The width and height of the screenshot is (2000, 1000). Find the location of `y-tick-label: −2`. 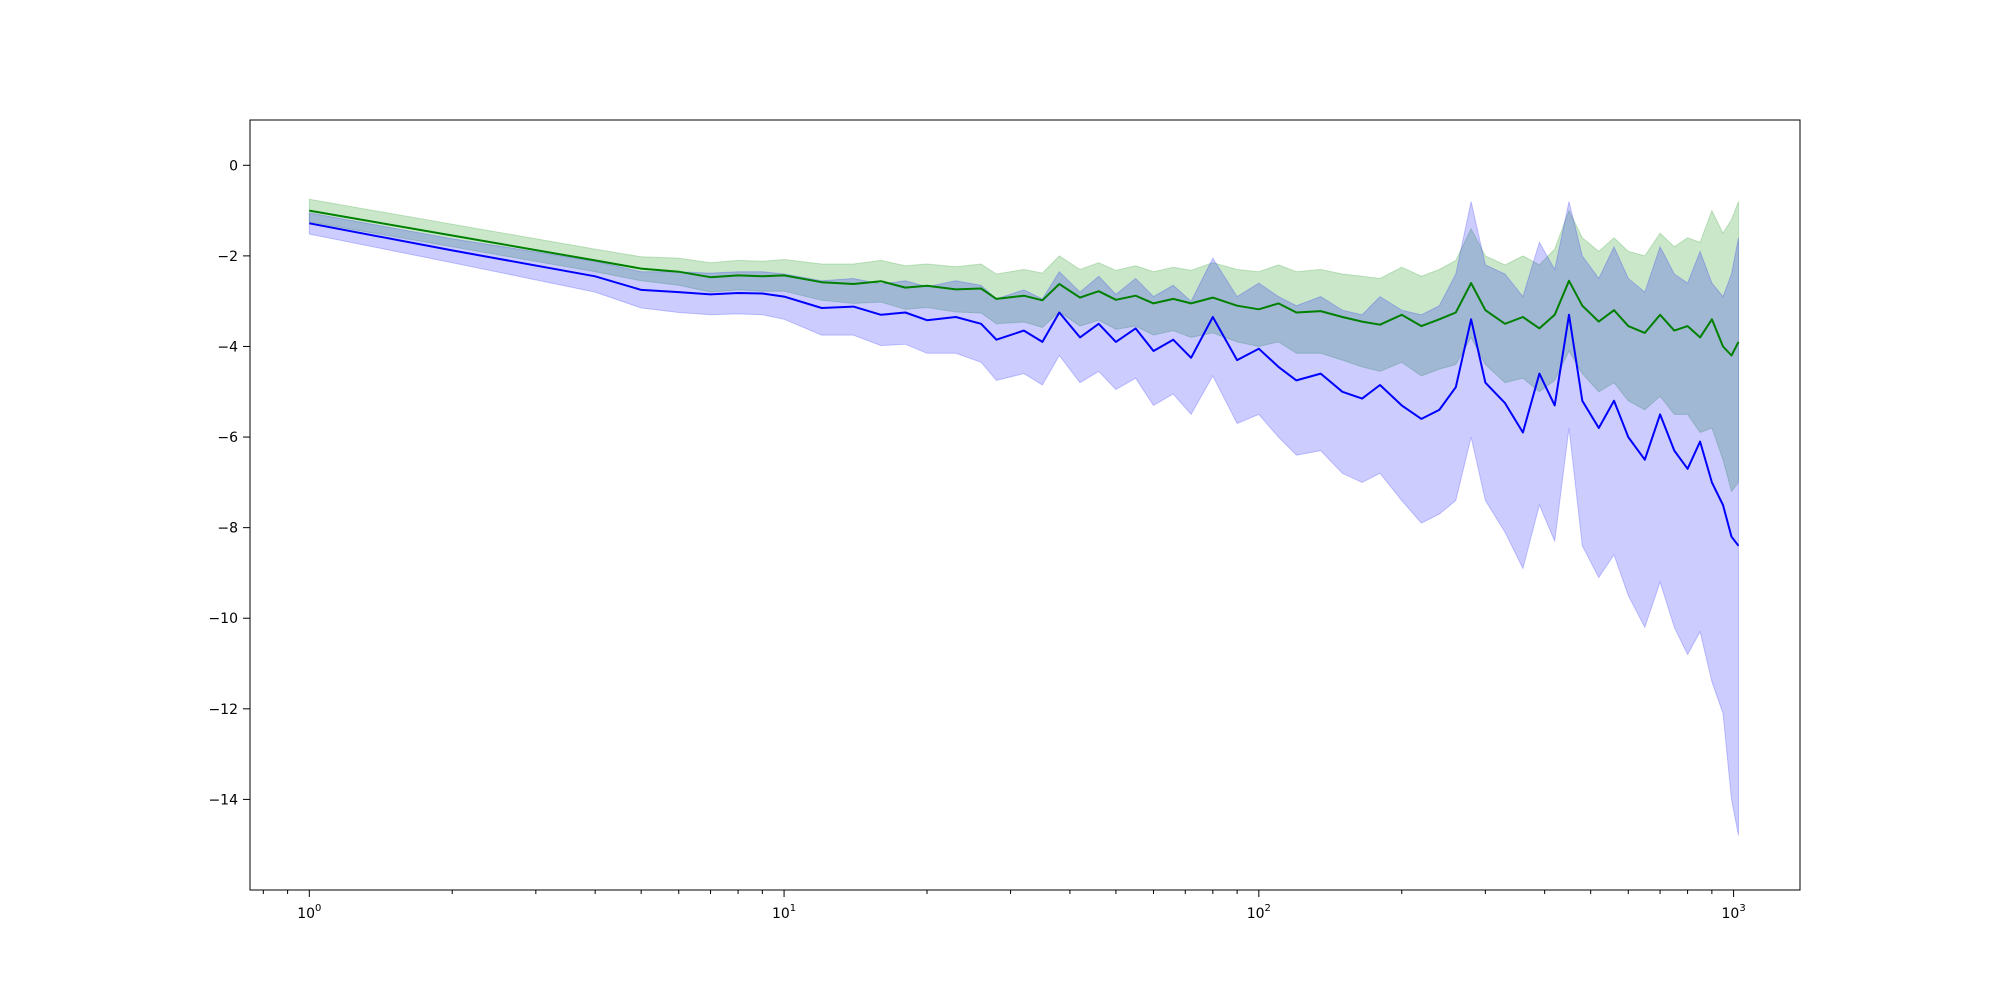

y-tick-label: −2 is located at coordinates (227, 257).